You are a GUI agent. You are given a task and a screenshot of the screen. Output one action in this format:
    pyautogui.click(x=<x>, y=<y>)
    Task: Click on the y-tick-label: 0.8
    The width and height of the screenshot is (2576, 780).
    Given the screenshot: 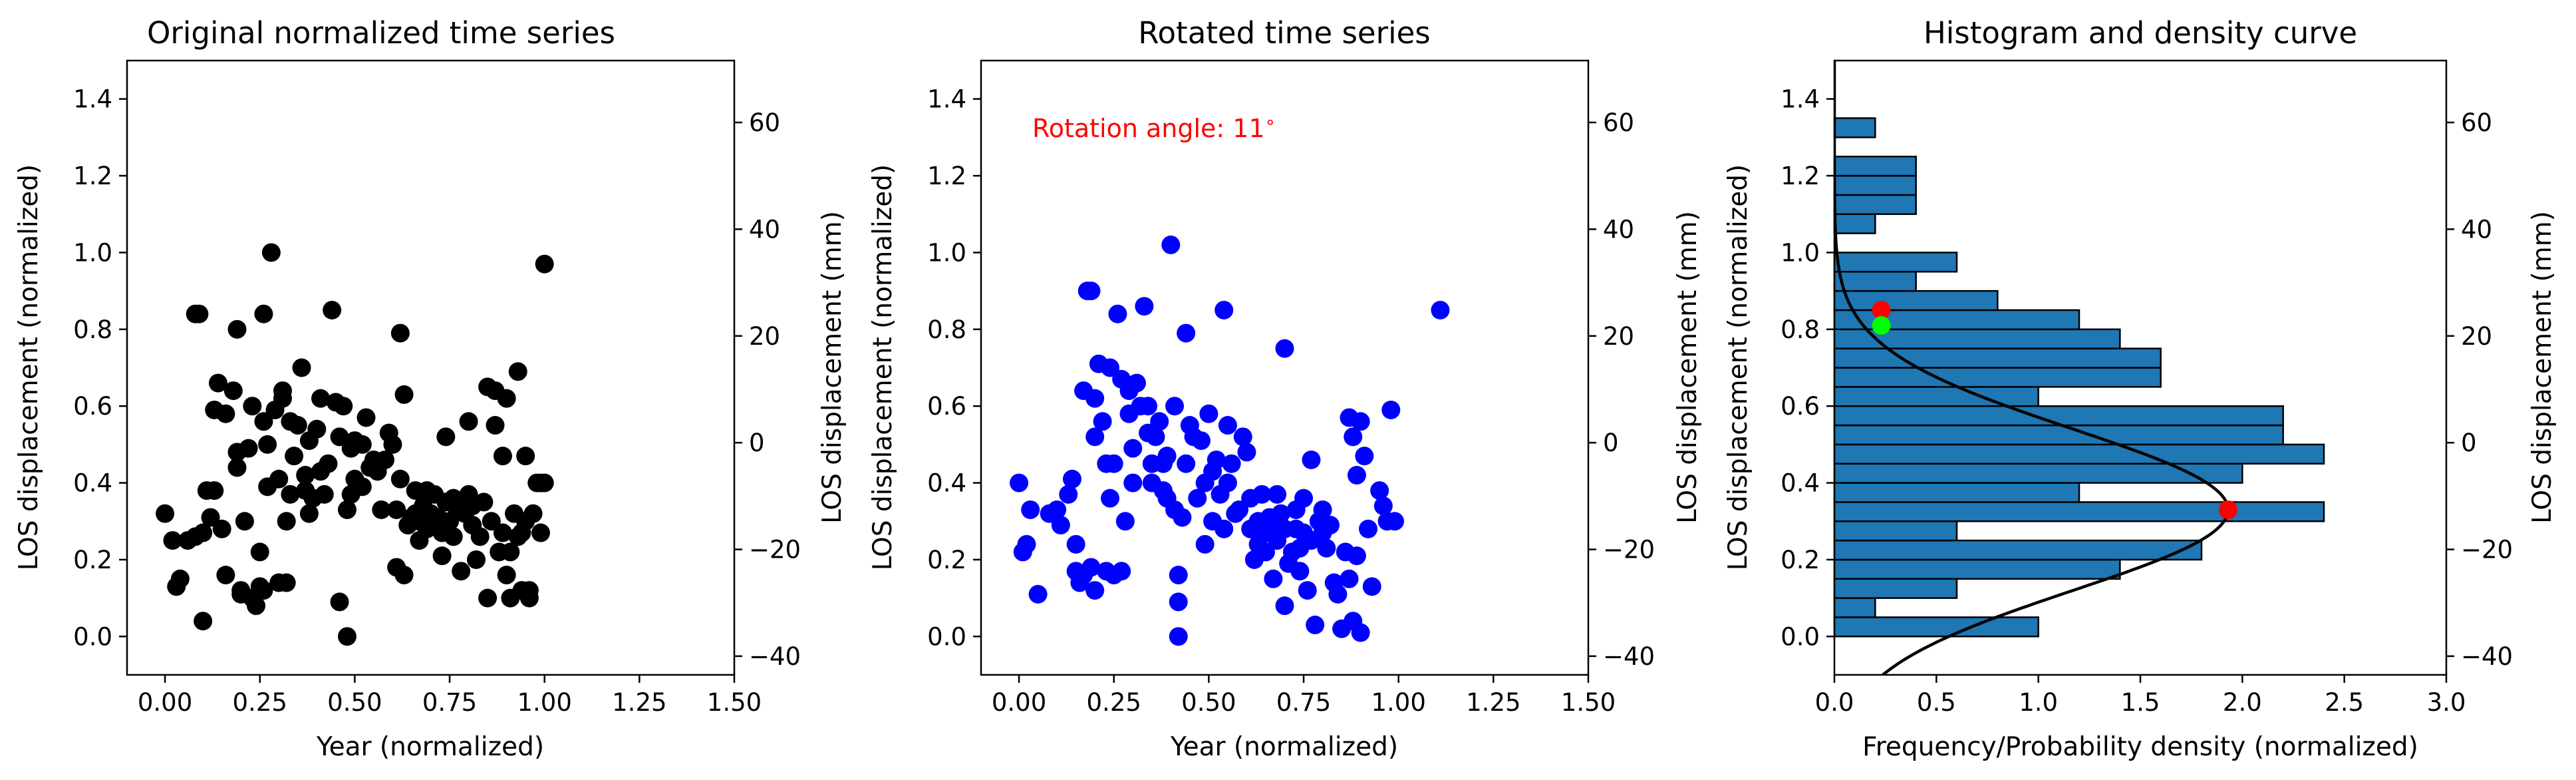 What is the action you would take?
    pyautogui.click(x=1801, y=329)
    